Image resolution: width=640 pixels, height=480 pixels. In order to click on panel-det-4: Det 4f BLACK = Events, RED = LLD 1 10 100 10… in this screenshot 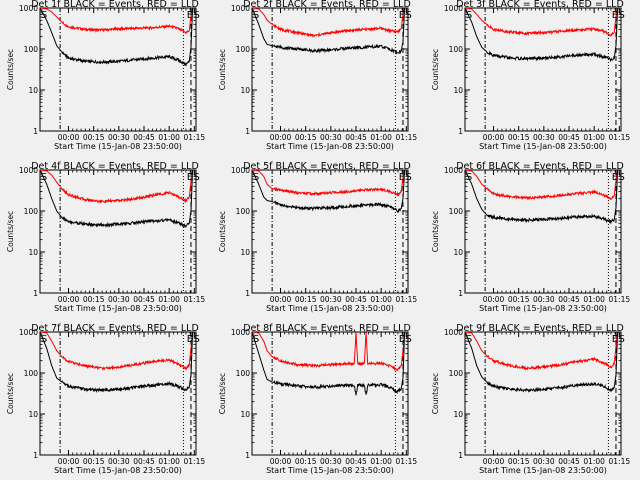, I will do `click(105, 237)`.